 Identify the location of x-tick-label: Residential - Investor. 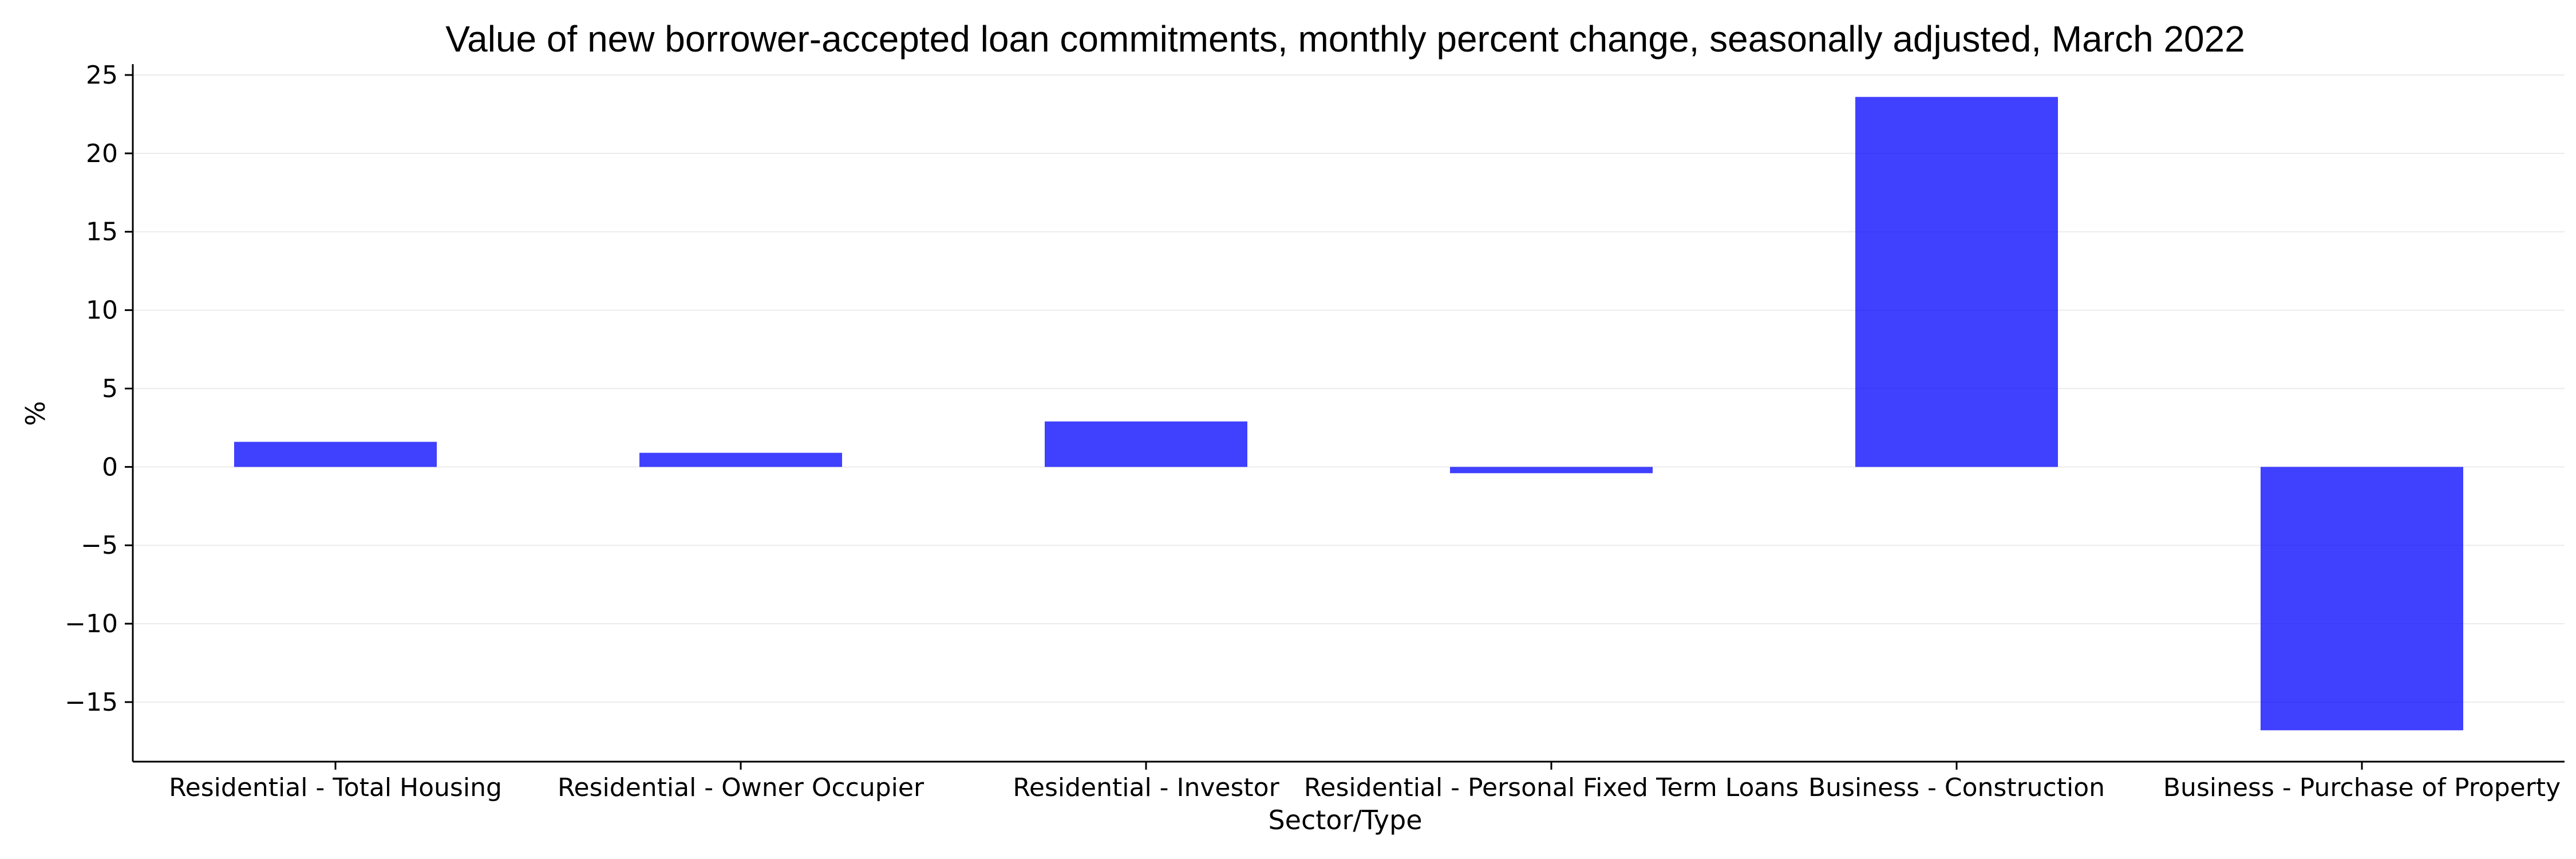
(1146, 787).